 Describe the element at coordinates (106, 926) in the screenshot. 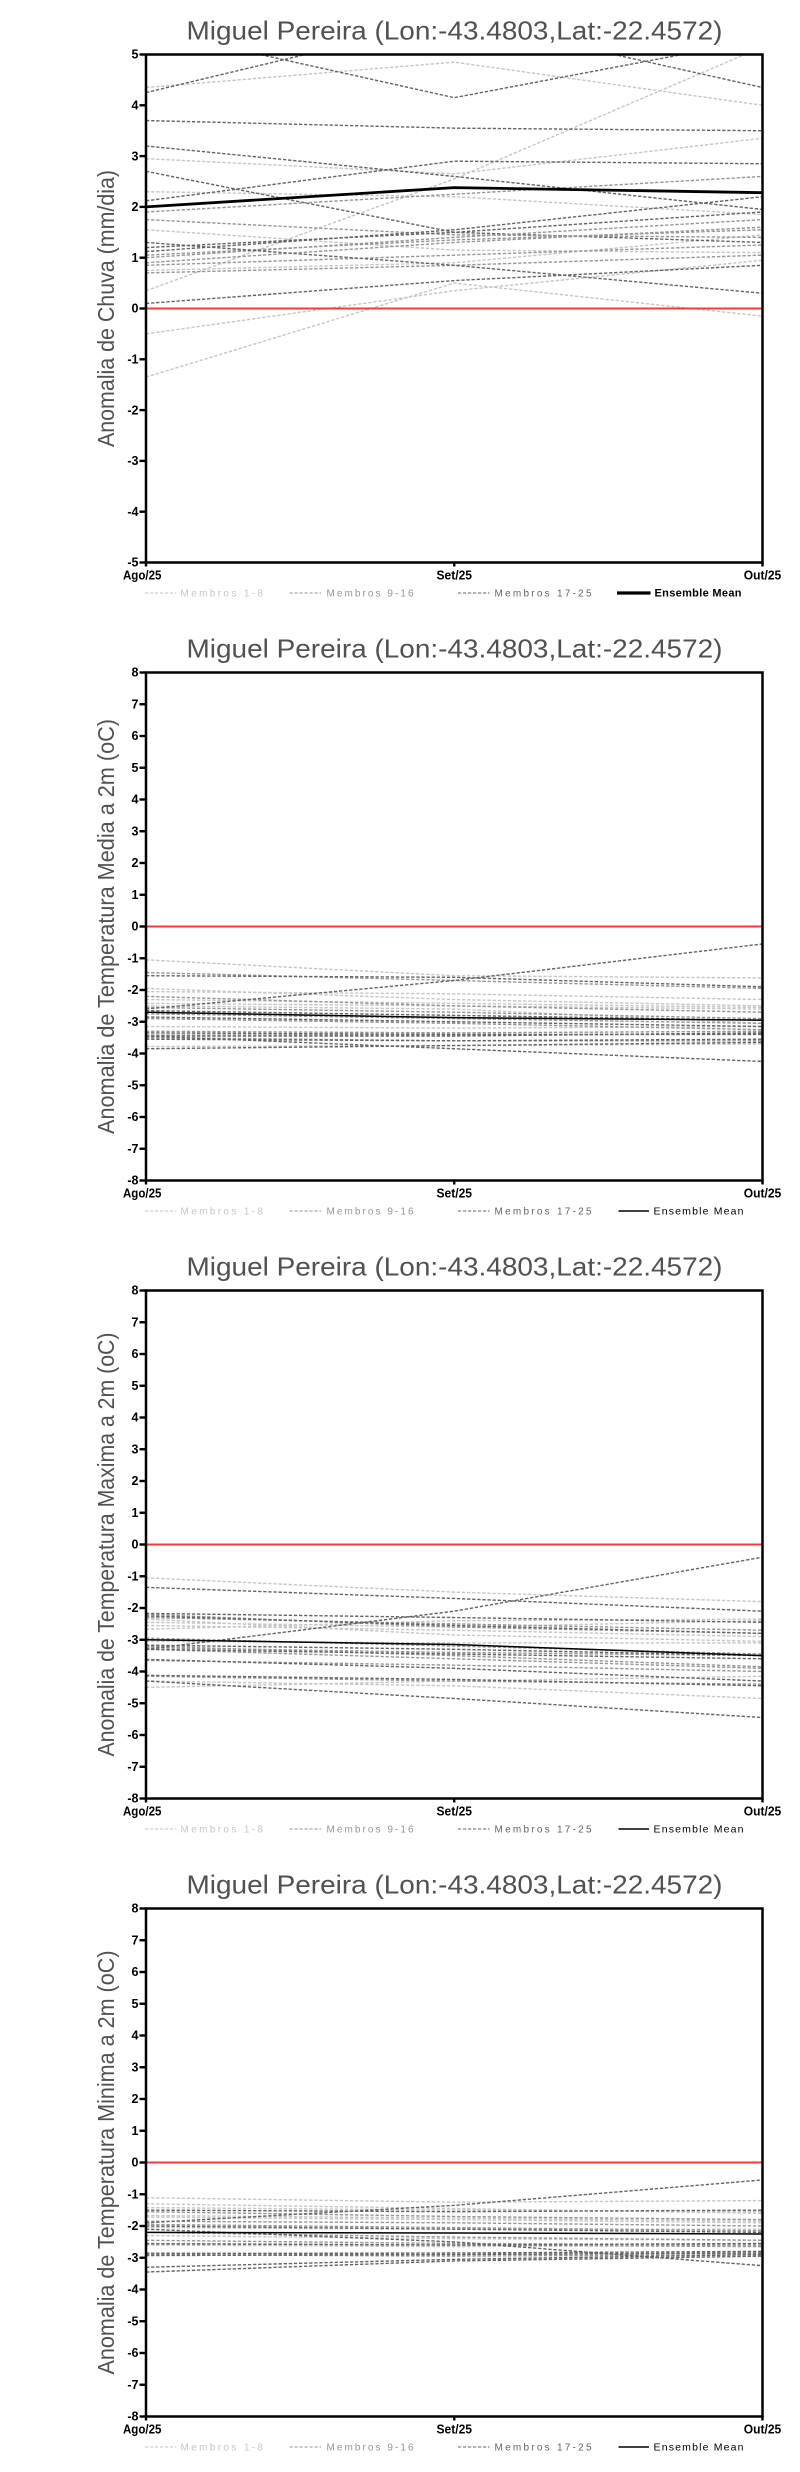

I see `svg-text:Anomalia de Temperatura Media: Anomalia de Temperatura Media a 2m (oC)` at that location.